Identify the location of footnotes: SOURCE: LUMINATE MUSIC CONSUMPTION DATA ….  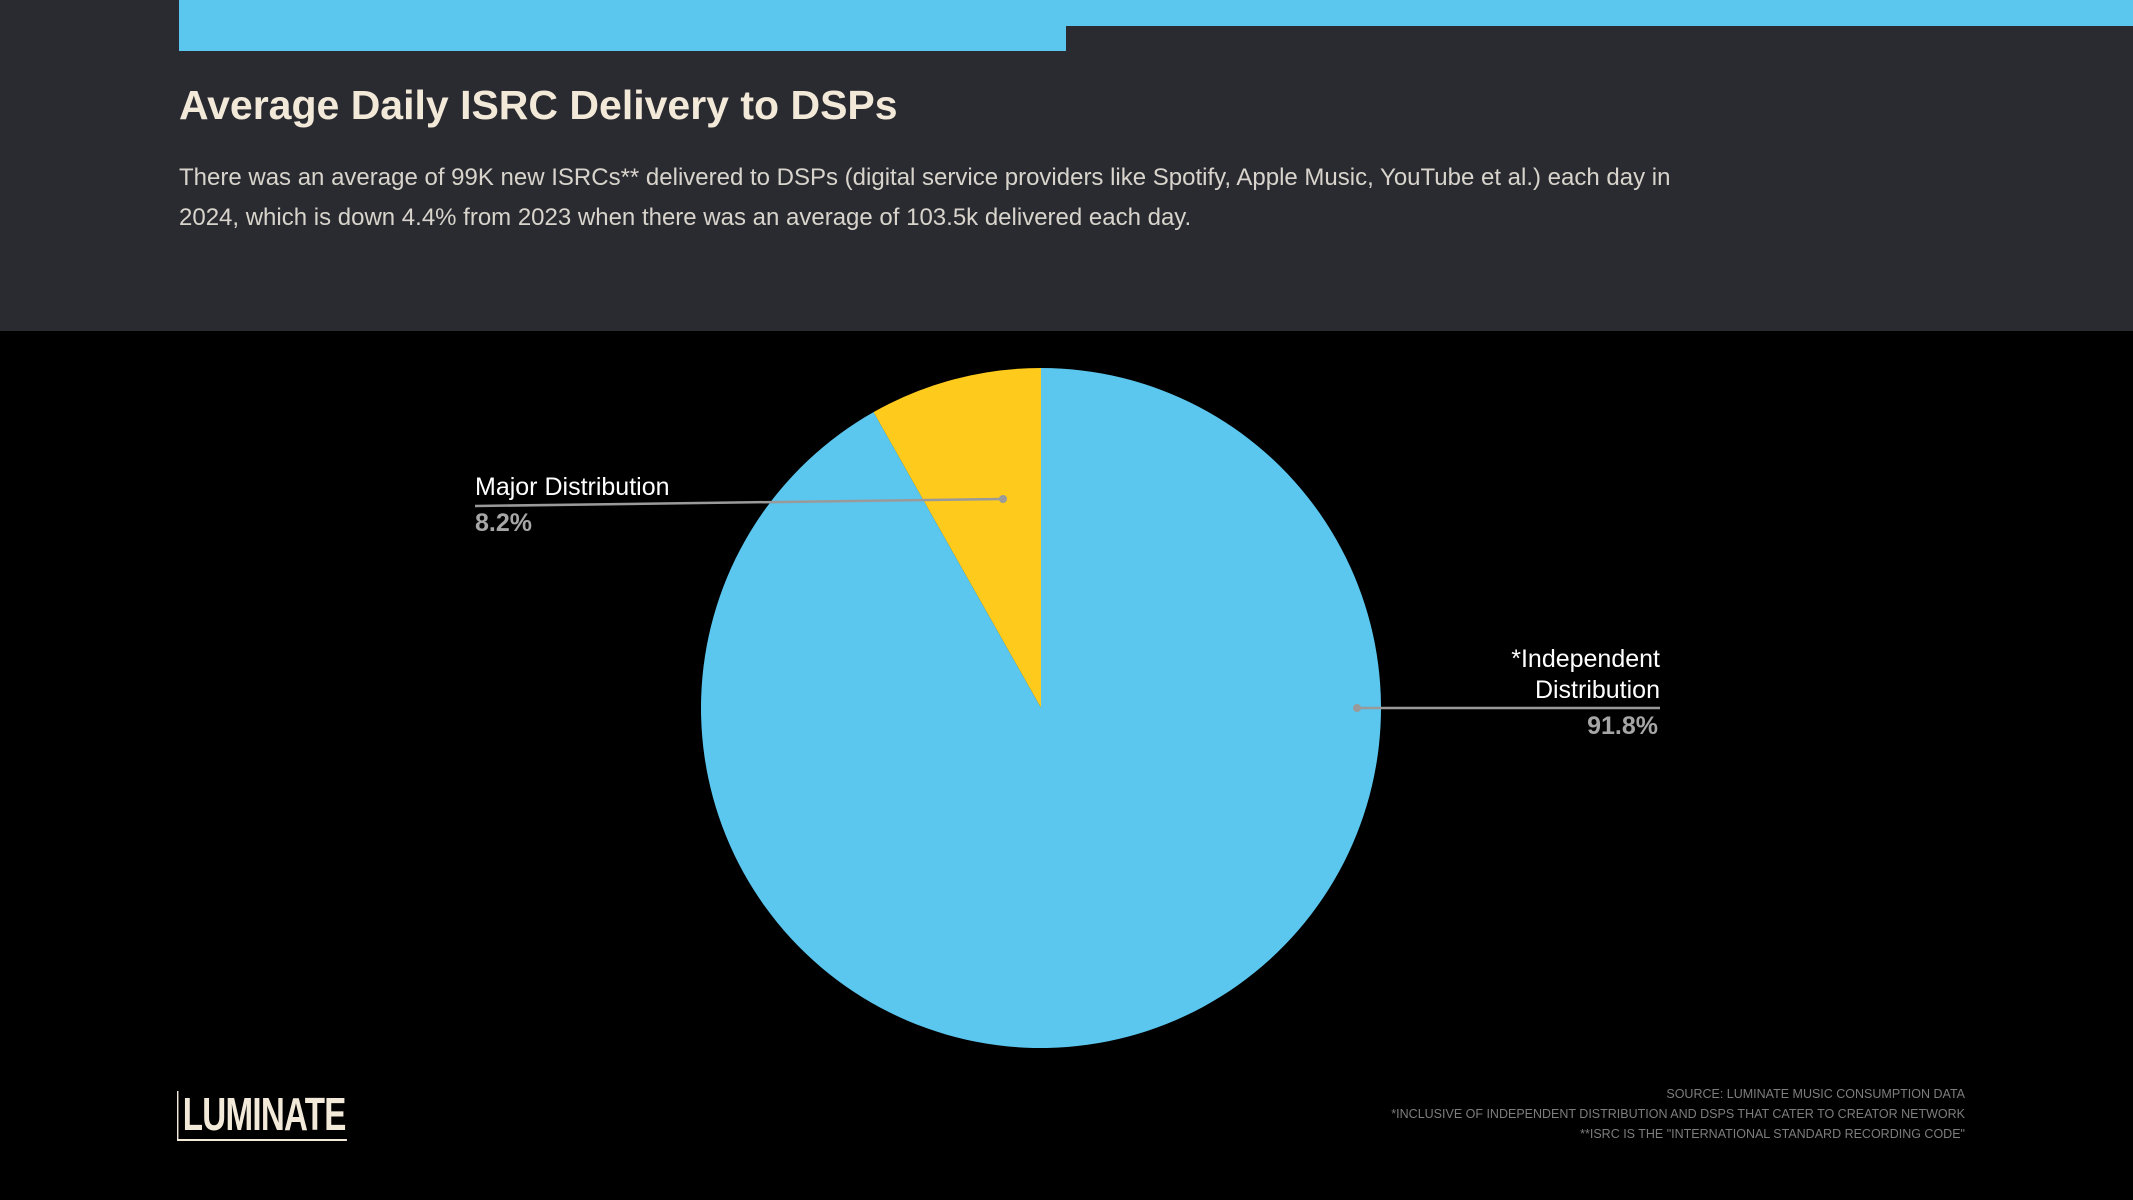
(1678, 1114).